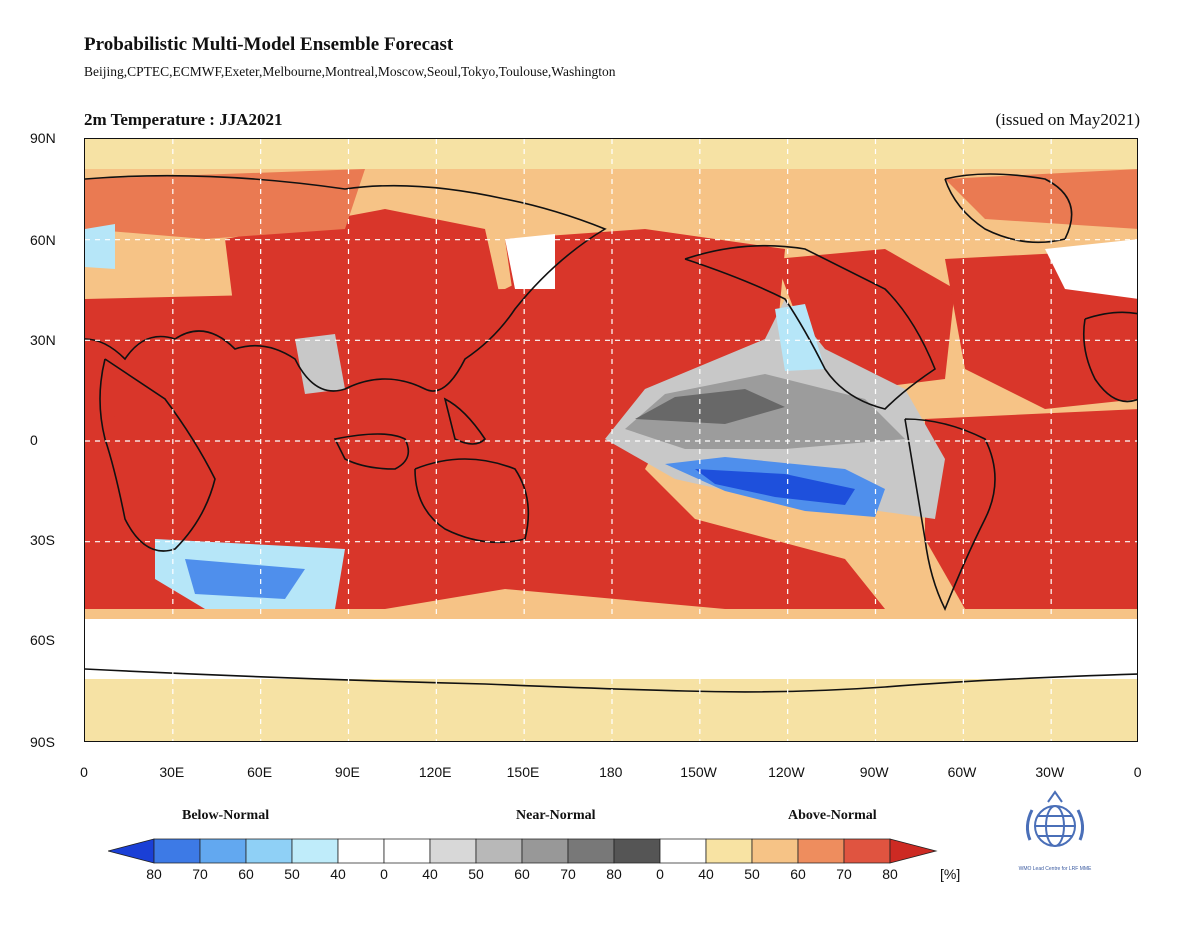  Describe the element at coordinates (832, 815) in the screenshot. I see `legend-above-normal: Above-Normal` at that location.